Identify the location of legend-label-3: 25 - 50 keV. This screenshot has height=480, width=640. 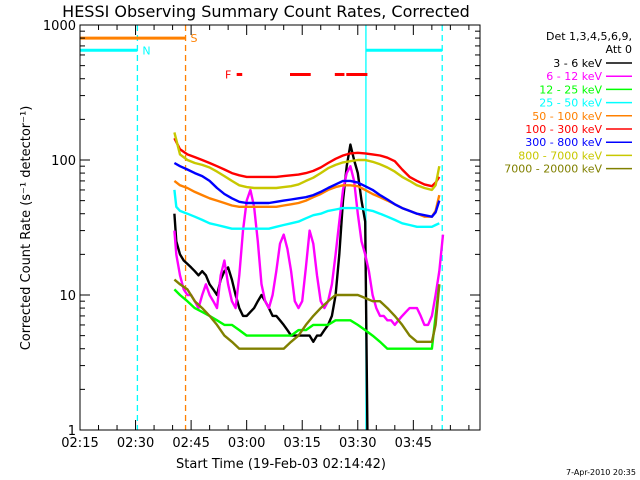
(570, 103).